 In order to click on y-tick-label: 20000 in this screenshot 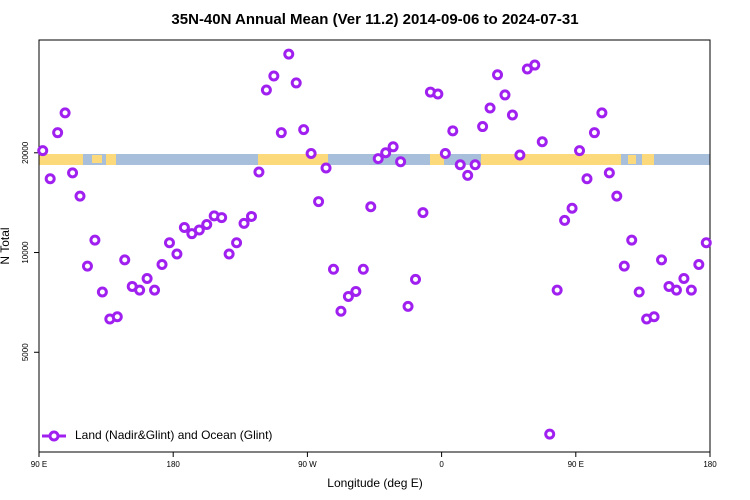, I will do `click(25, 152)`.